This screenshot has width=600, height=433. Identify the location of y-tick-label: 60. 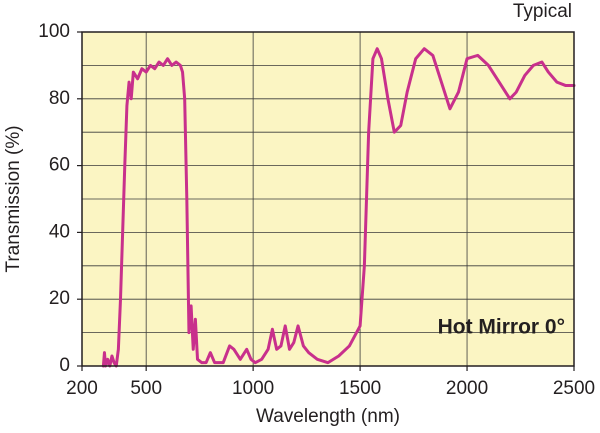
(59, 165).